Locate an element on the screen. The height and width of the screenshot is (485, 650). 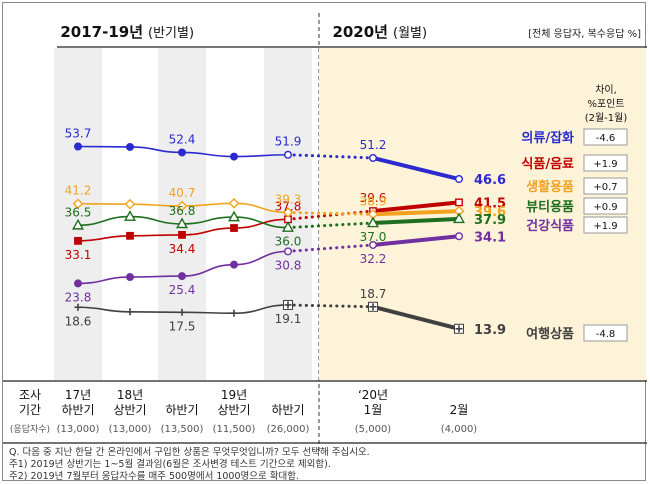
diff-value: +1.9 is located at coordinates (605, 164).